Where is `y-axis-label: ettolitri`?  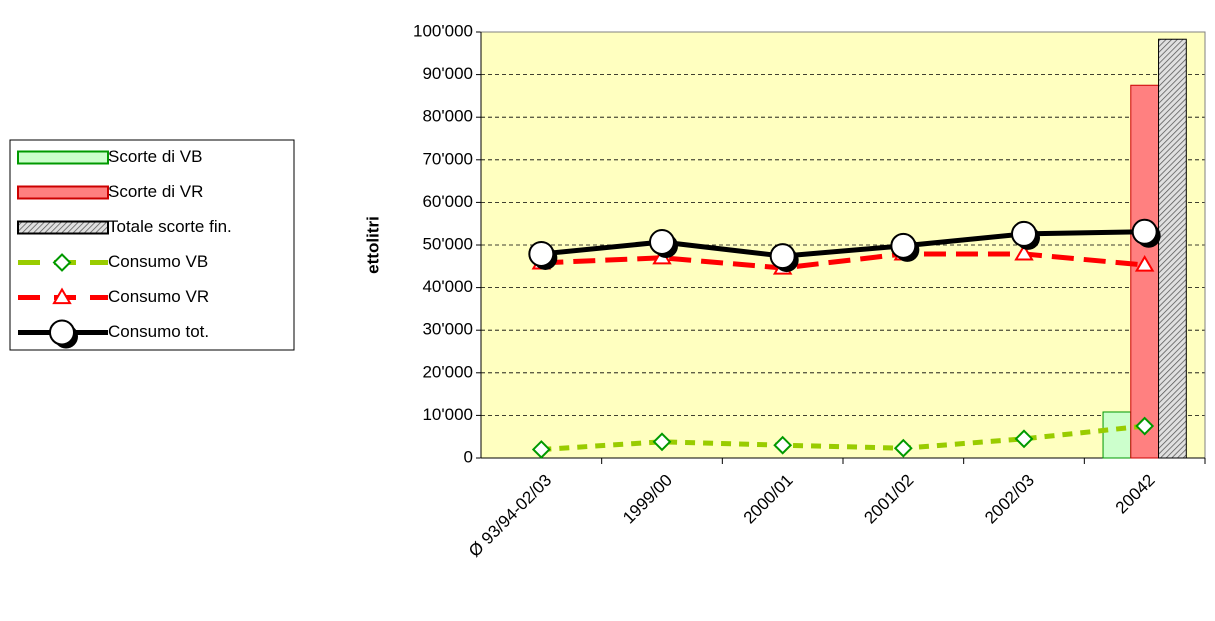
y-axis-label: ettolitri is located at coordinates (372, 245).